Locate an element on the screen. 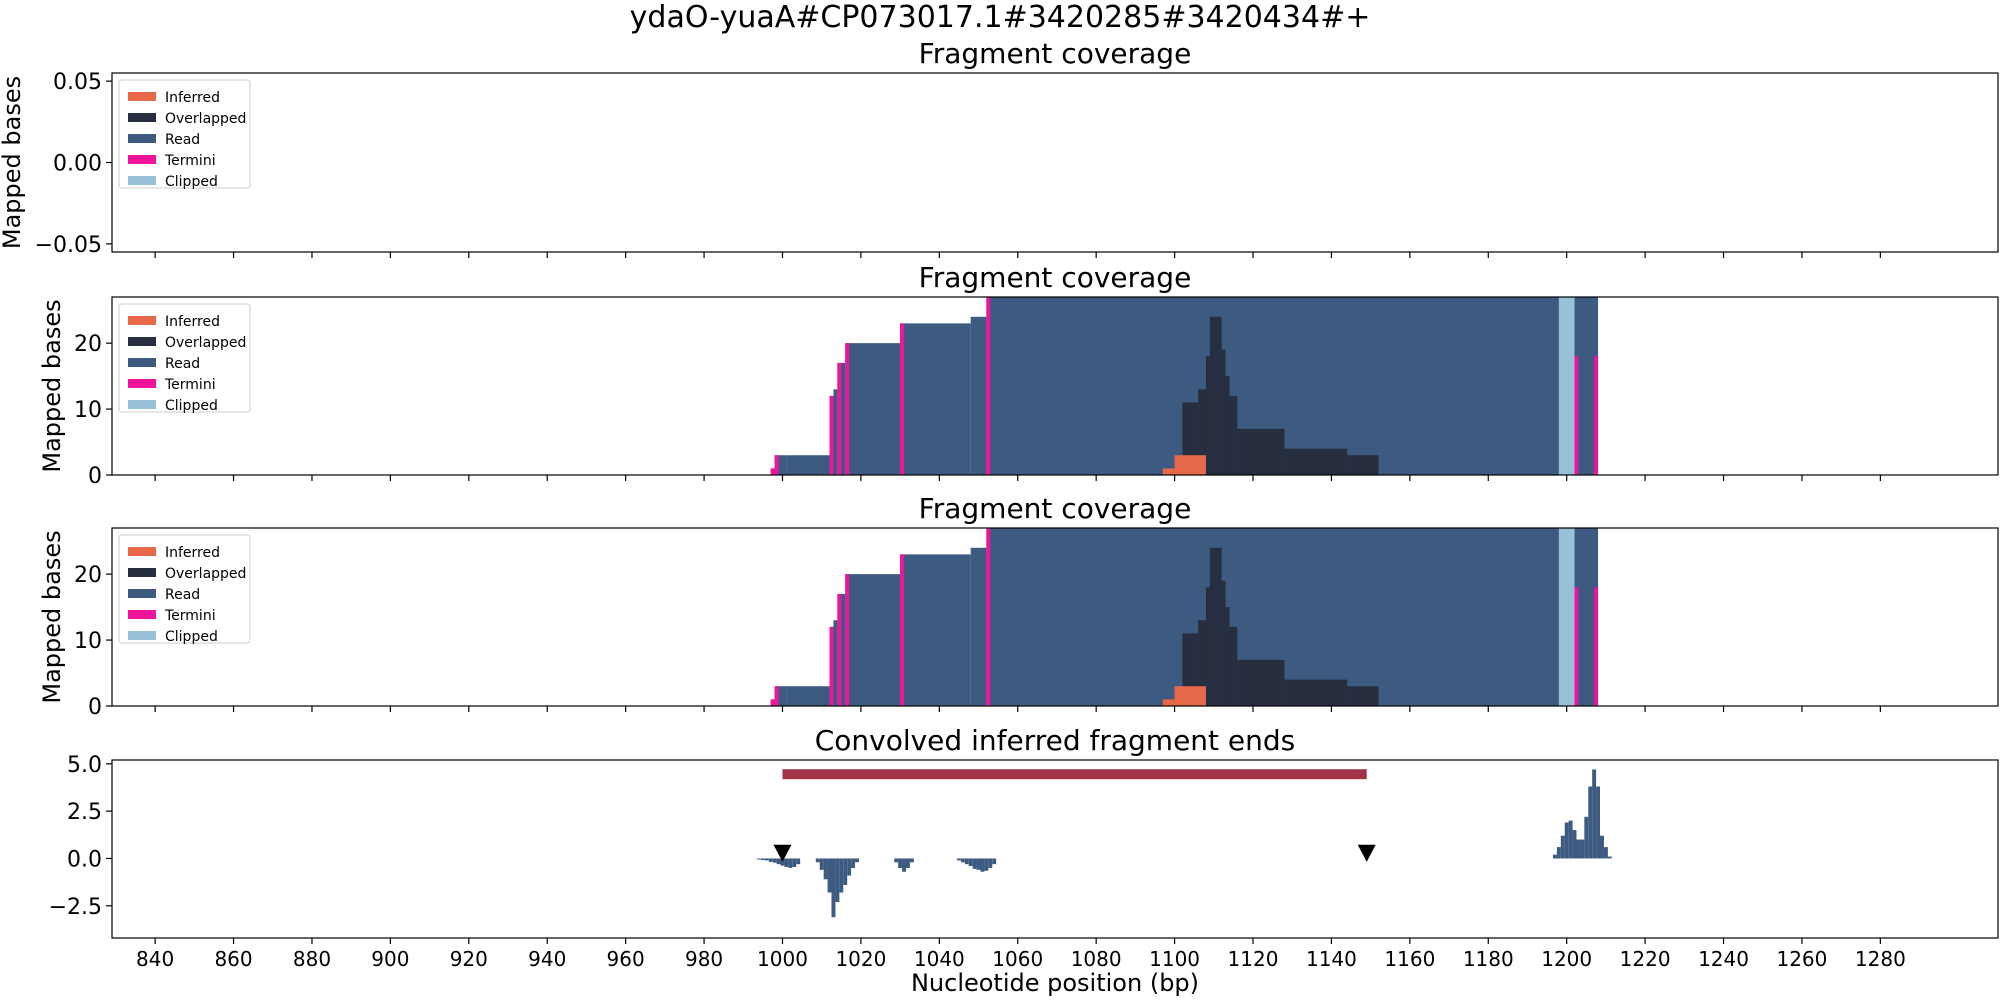 The height and width of the screenshot is (1000, 2000). y-tick-label: −0.05 is located at coordinates (68, 245).